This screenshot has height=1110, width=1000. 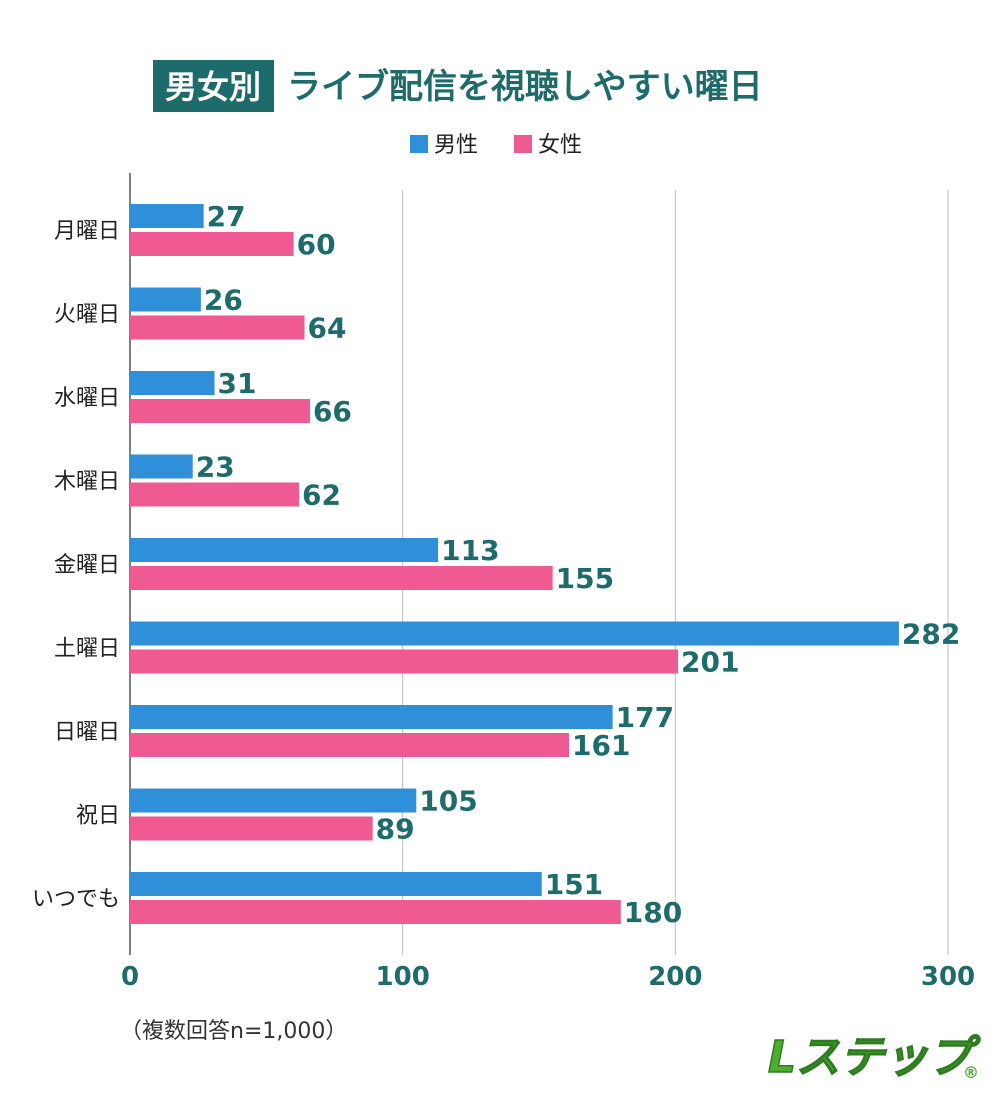 What do you see at coordinates (931, 634) in the screenshot?
I see `data-label: 282` at bounding box center [931, 634].